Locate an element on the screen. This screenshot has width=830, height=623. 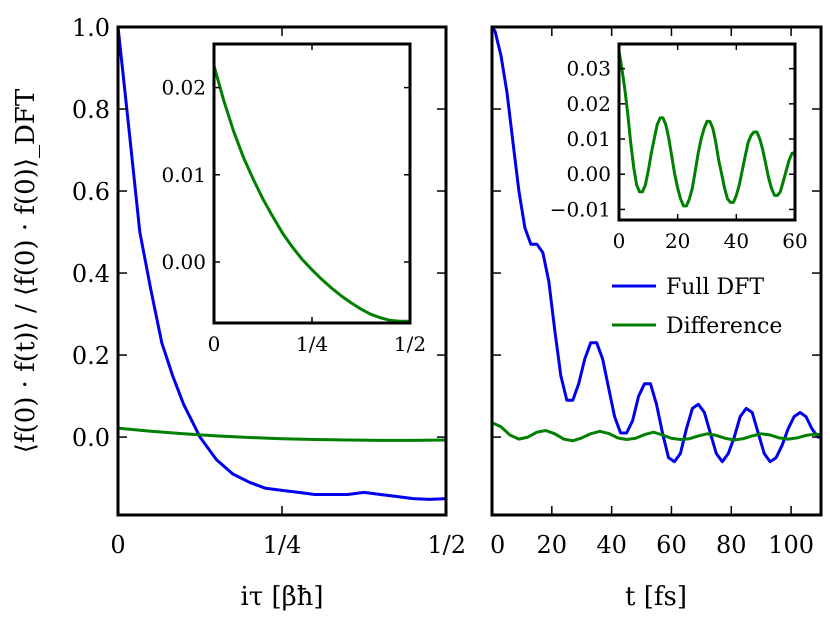
left-main-xtick-label: 1/4 is located at coordinates (282, 545).